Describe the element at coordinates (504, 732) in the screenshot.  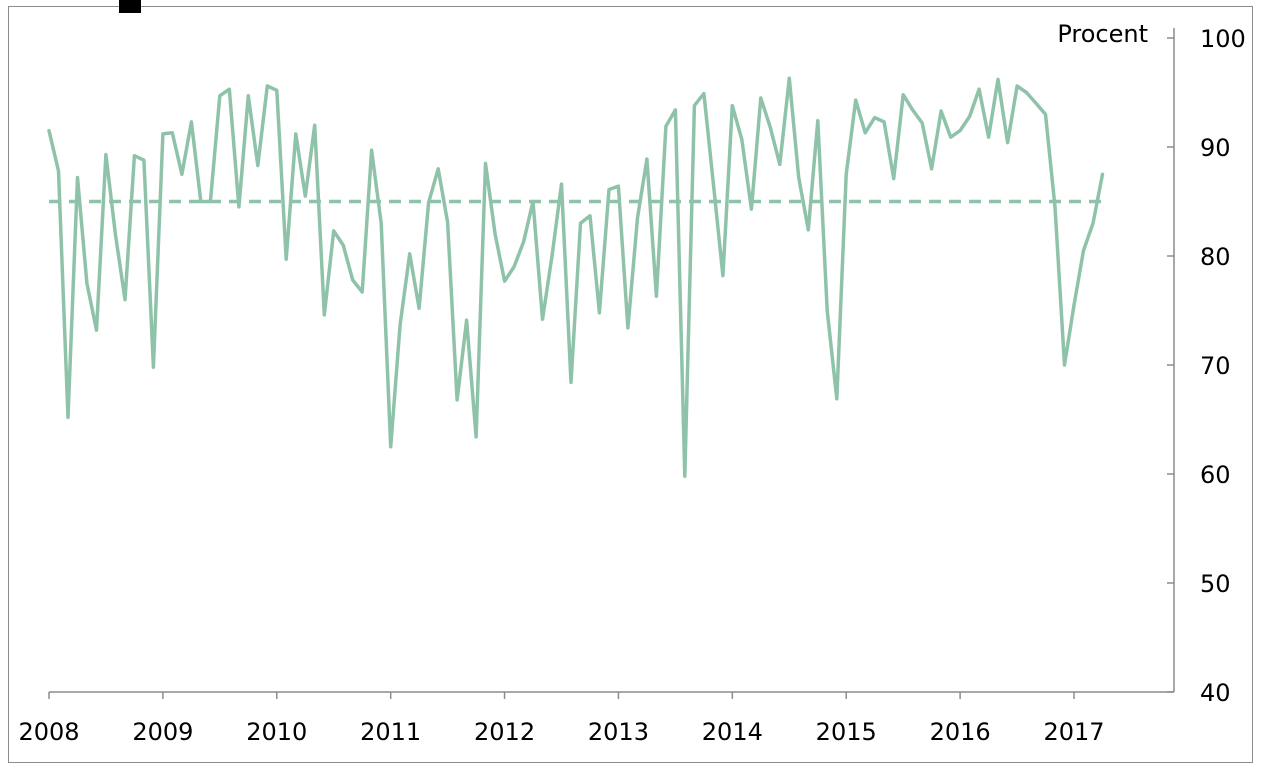
I see `x-tick-label-2012: 2012` at that location.